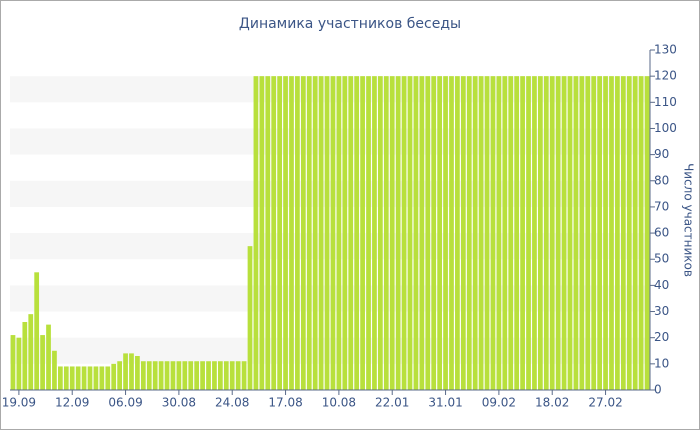 The image size is (700, 430). What do you see at coordinates (232, 403) in the screenshot?
I see `x-tick-label: 24.08` at bounding box center [232, 403].